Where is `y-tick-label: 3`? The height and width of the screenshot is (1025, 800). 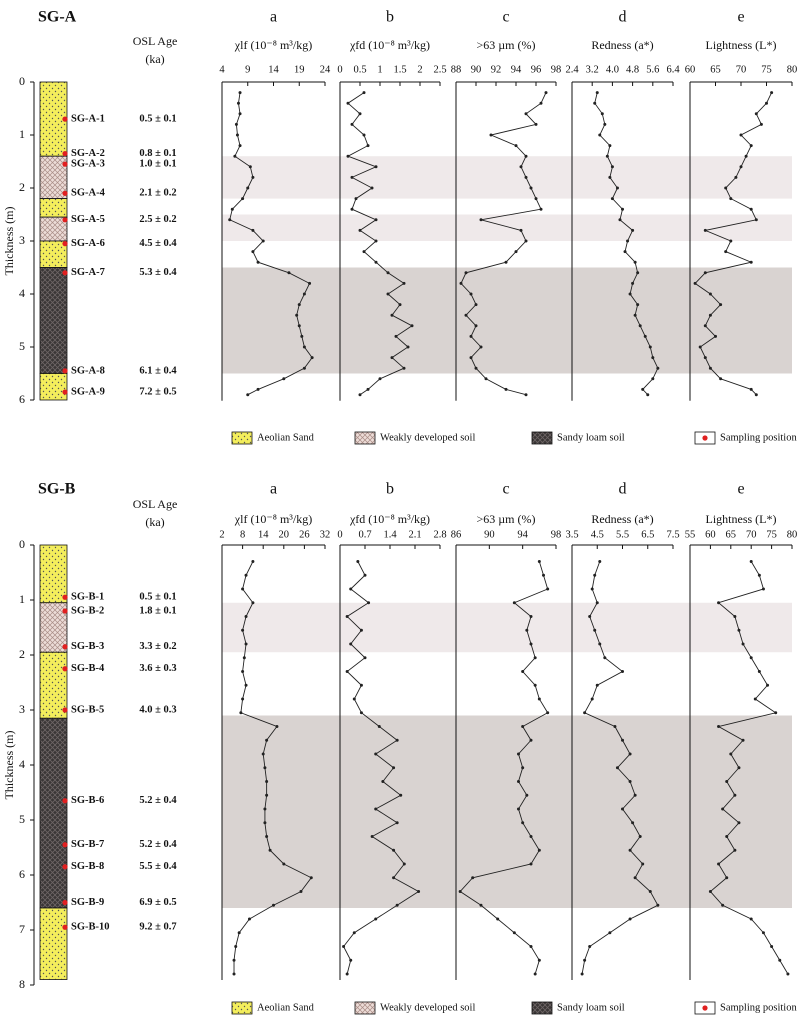
y-tick-label: 3 is located at coordinates (22, 240).